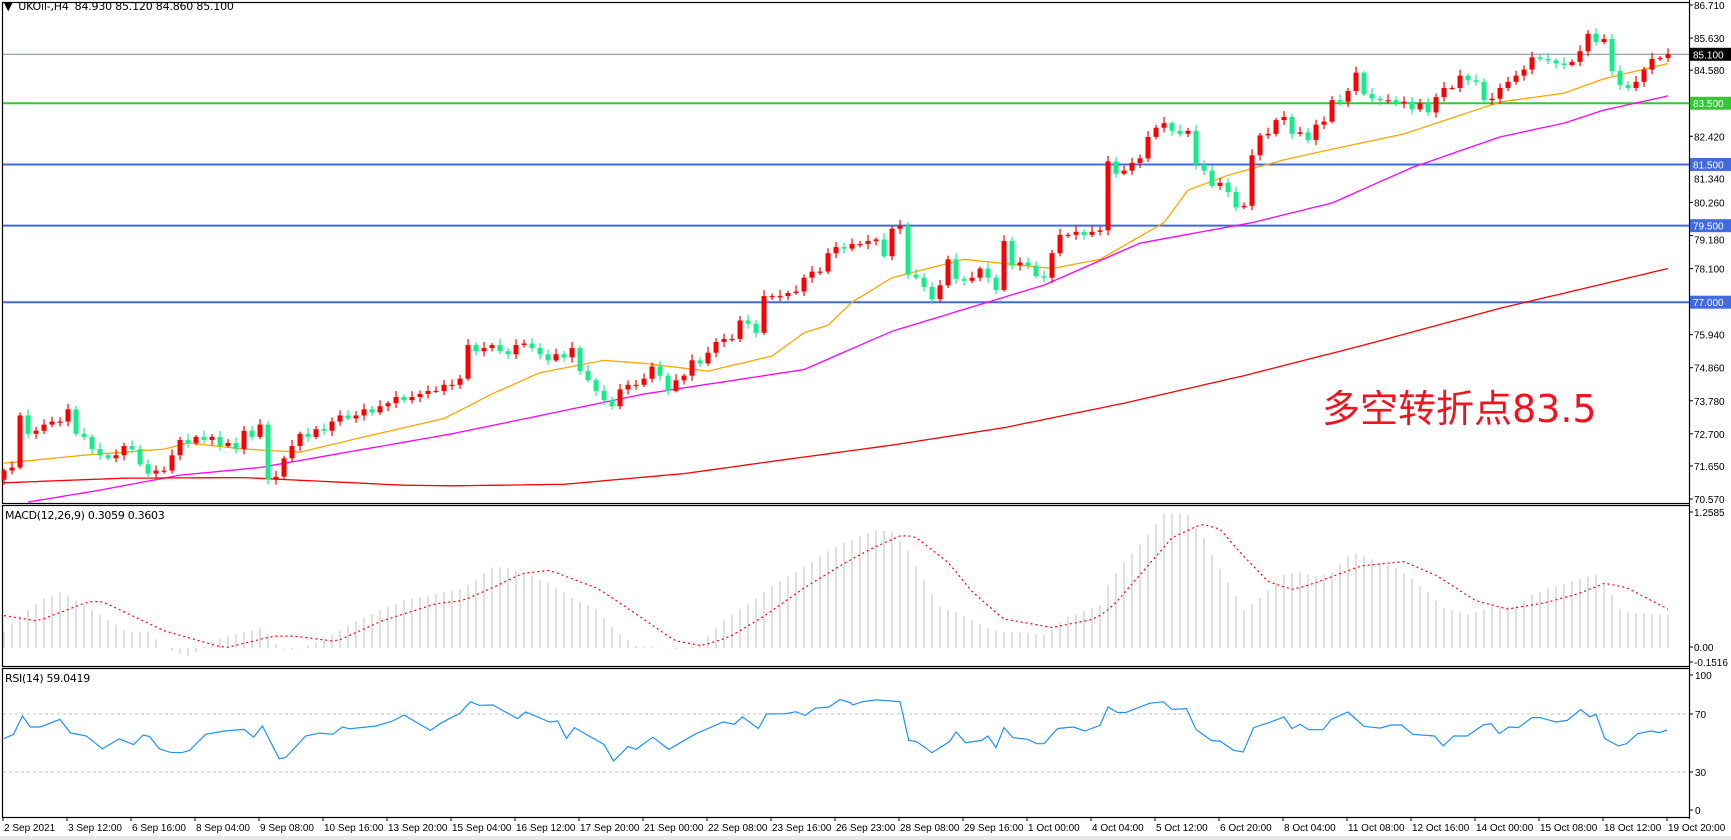  What do you see at coordinates (482, 828) in the screenshot?
I see `time-tick-label: 15 Sep 04:00` at bounding box center [482, 828].